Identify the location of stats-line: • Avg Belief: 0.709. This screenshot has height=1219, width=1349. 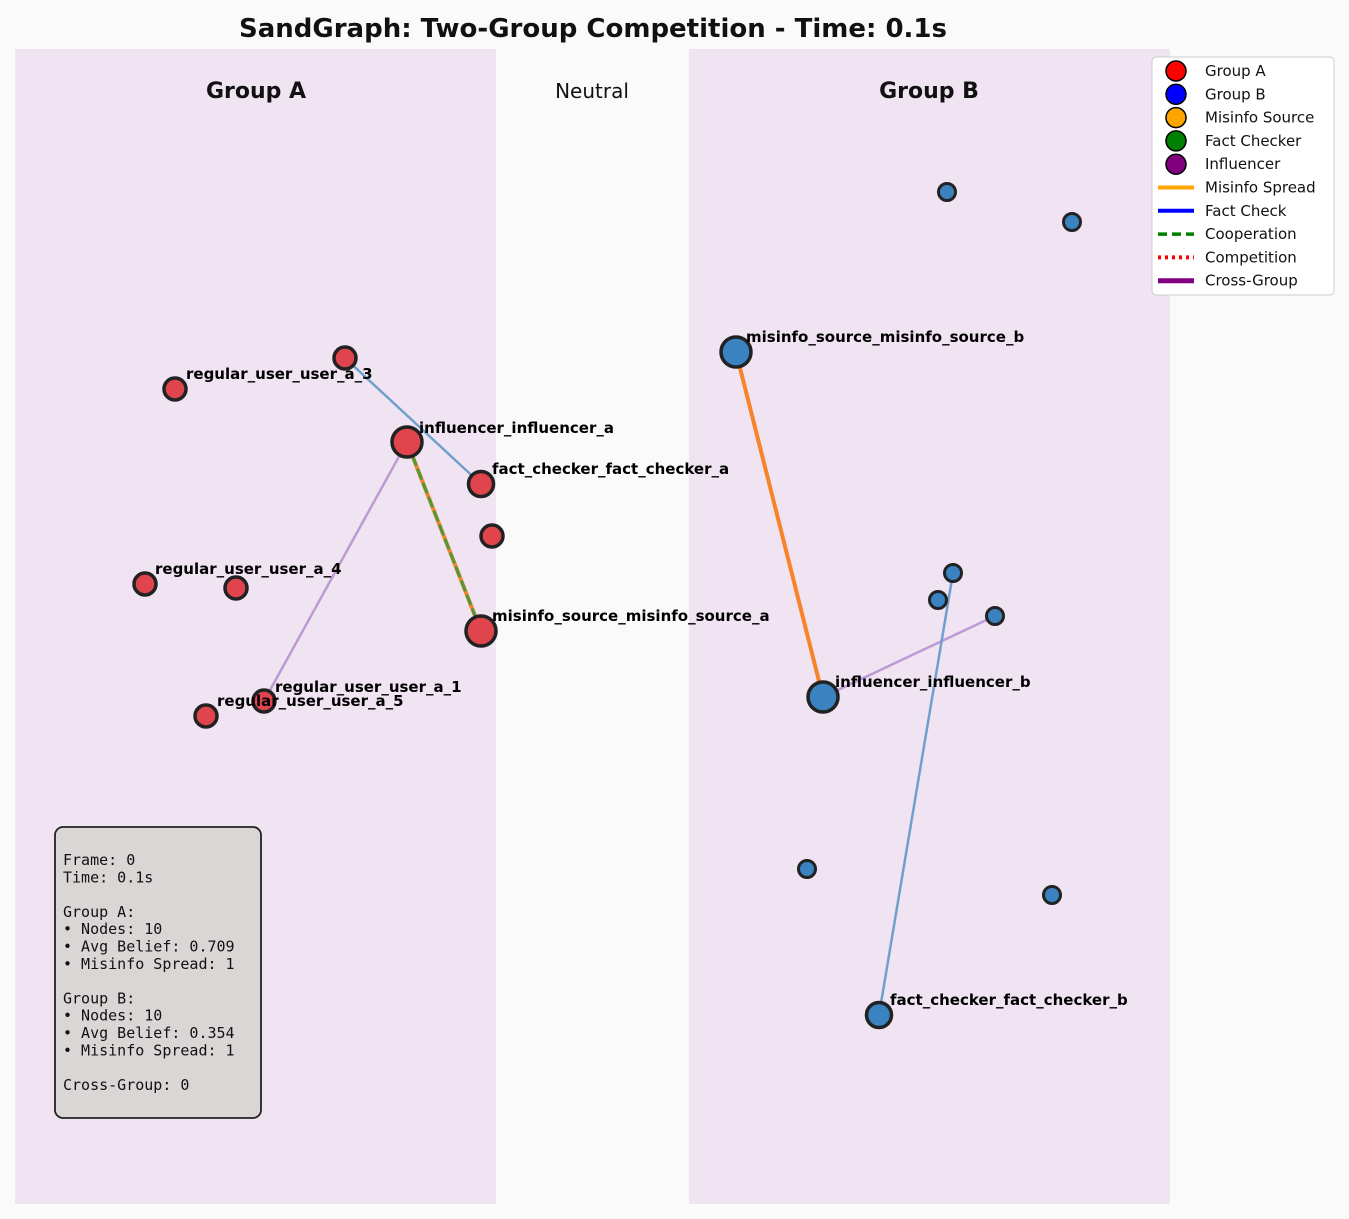
(149, 947).